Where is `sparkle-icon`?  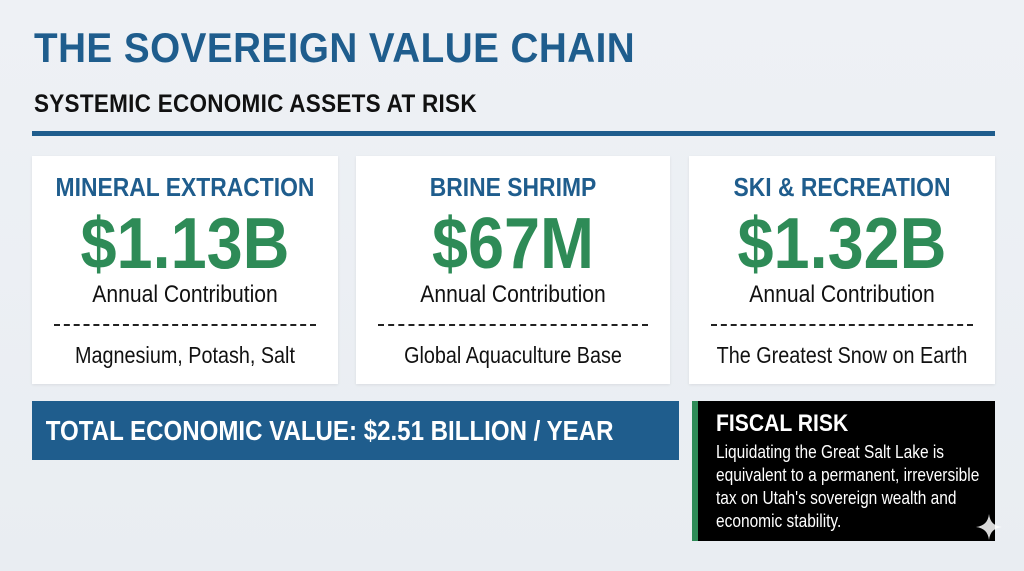 sparkle-icon is located at coordinates (989, 527).